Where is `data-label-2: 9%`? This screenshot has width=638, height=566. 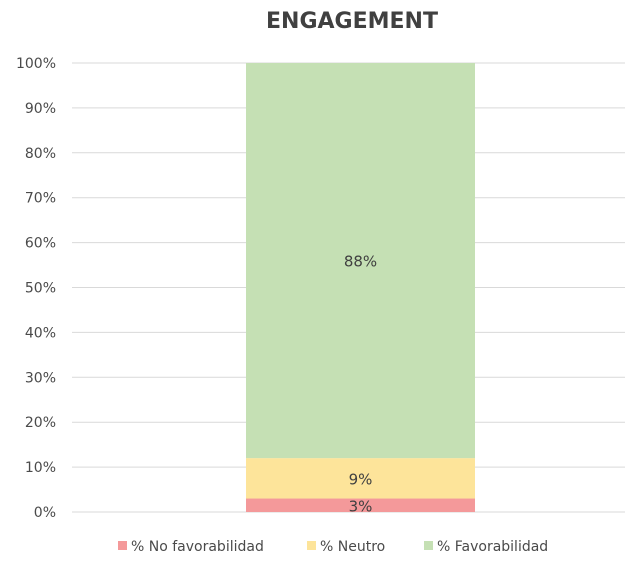
data-label-2: 9% is located at coordinates (361, 479).